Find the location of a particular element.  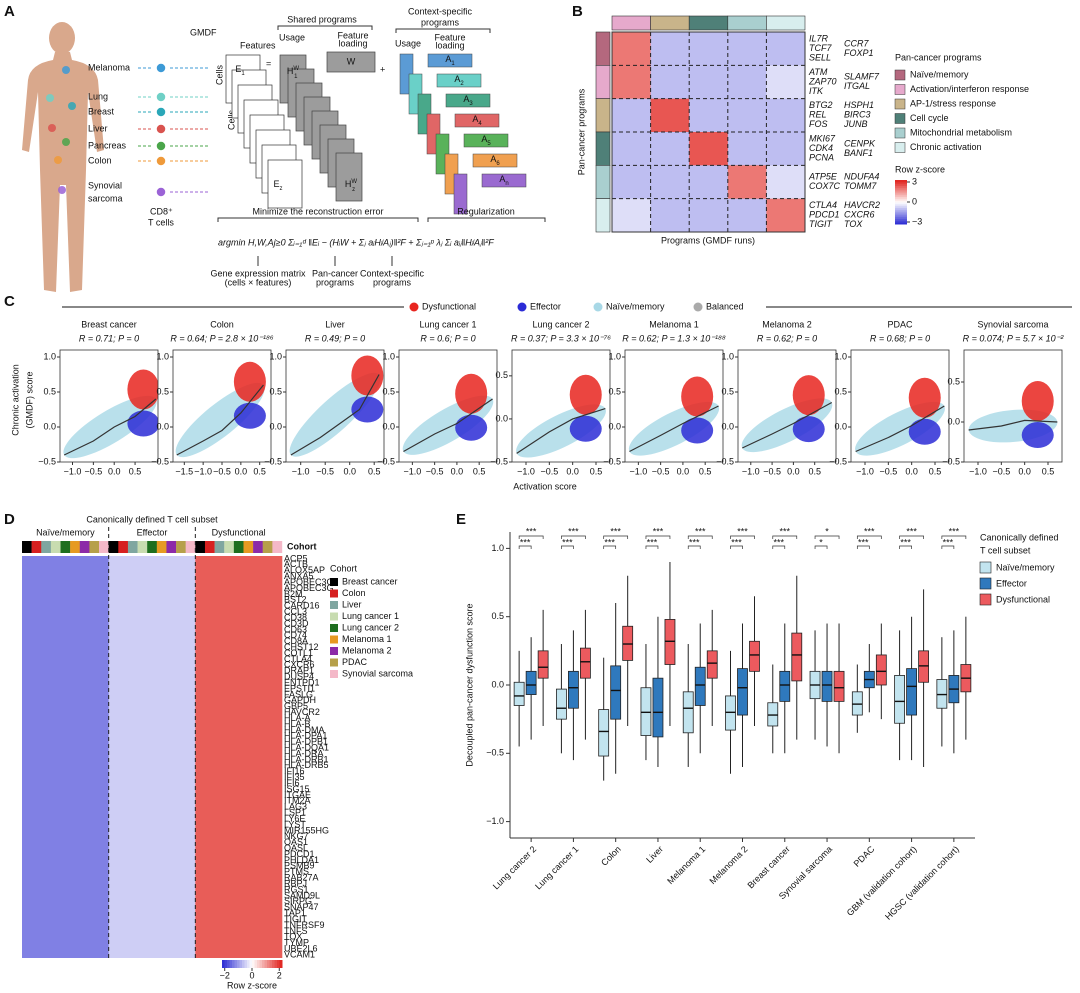

y-tick-label: −0.5 is located at coordinates (160, 461).